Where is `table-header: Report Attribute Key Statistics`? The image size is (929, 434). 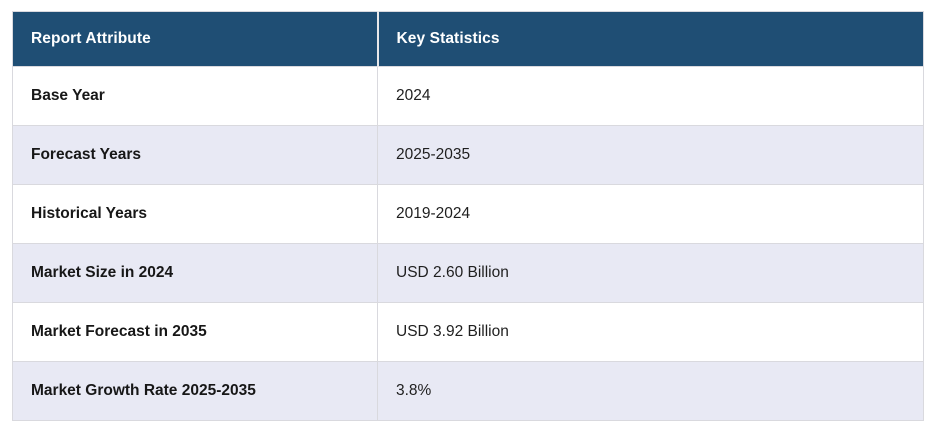 table-header: Report Attribute Key Statistics is located at coordinates (468, 39).